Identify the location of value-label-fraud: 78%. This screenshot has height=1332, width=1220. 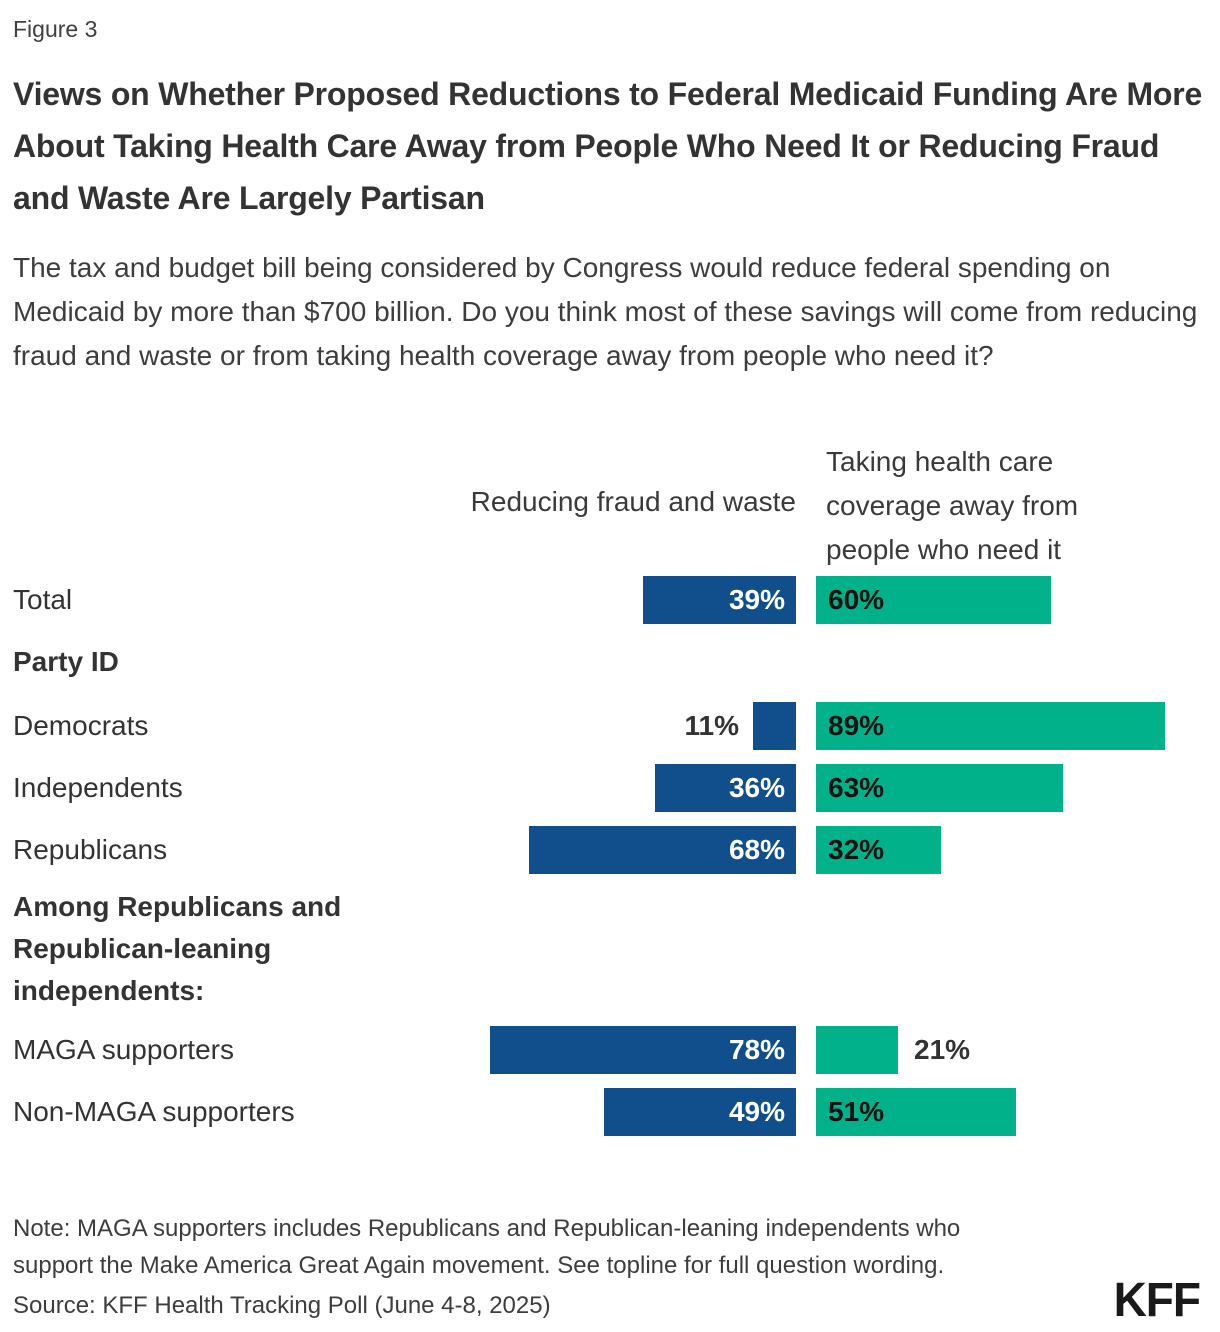
(756, 1049).